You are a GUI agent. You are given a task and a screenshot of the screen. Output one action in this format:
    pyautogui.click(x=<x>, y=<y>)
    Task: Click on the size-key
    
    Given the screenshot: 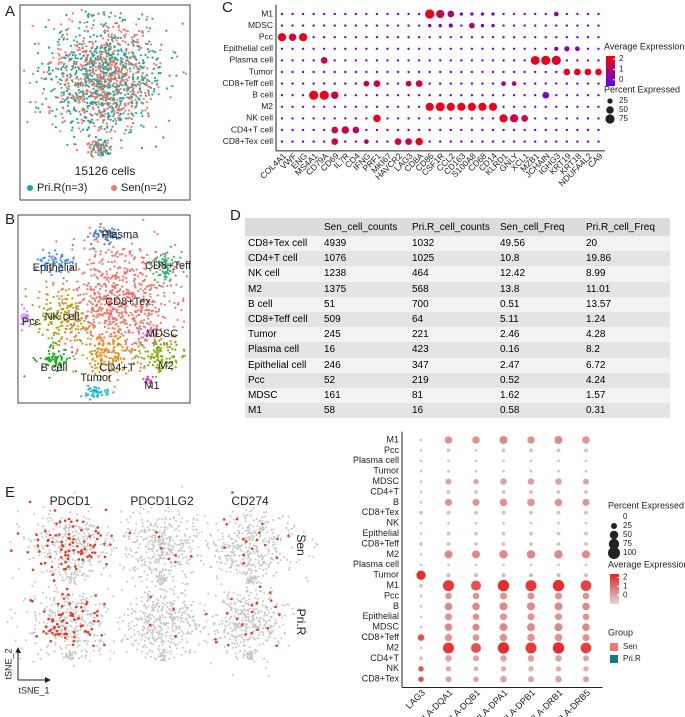 What is the action you would take?
    pyautogui.click(x=610, y=101)
    